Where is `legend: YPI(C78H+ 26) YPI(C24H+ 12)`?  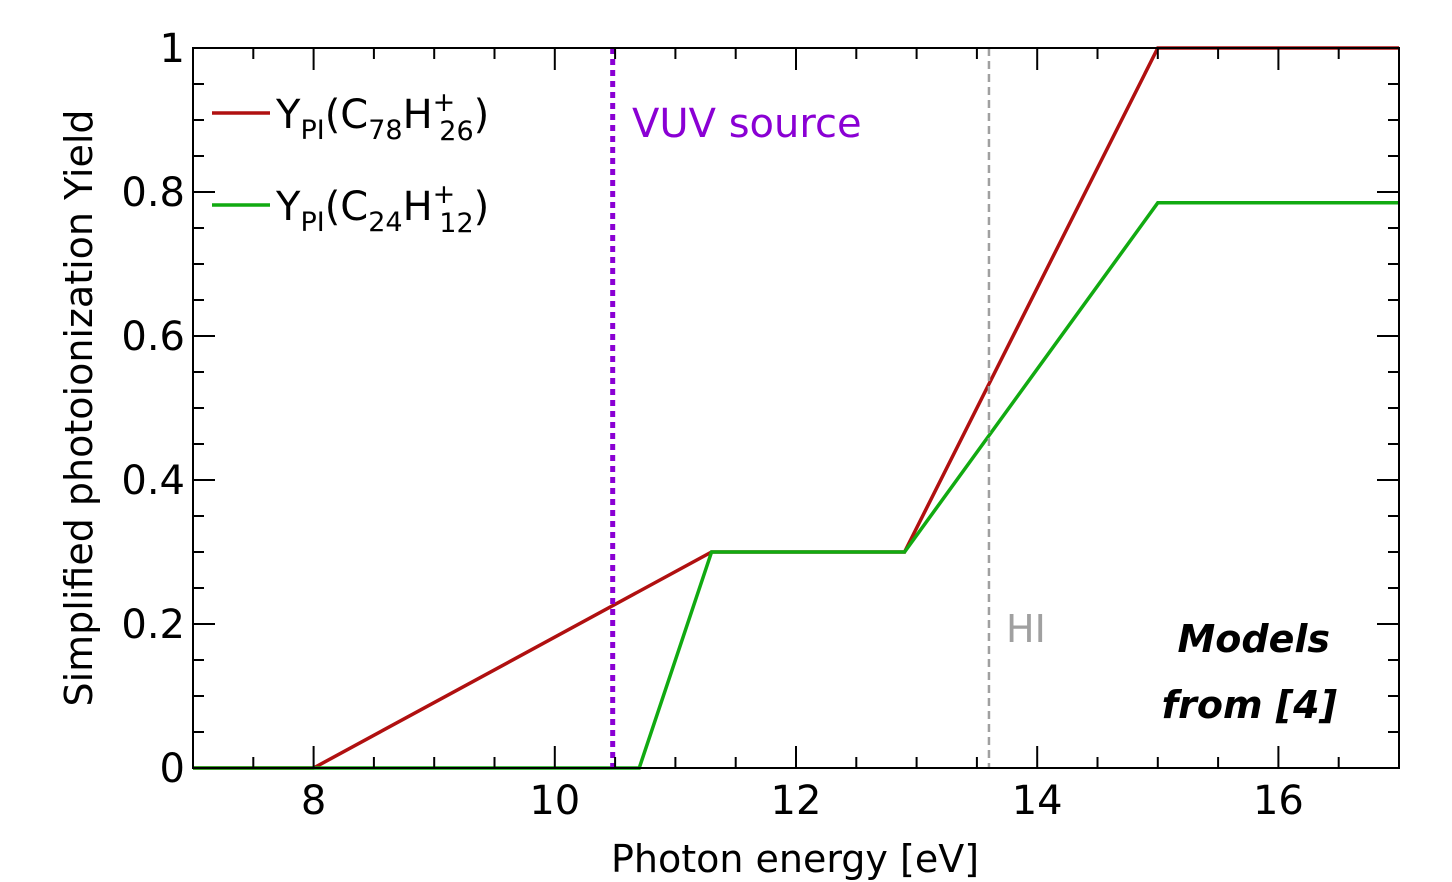 legend: YPI(C78H+ 26) YPI(C24H+ 12) is located at coordinates (350, 163).